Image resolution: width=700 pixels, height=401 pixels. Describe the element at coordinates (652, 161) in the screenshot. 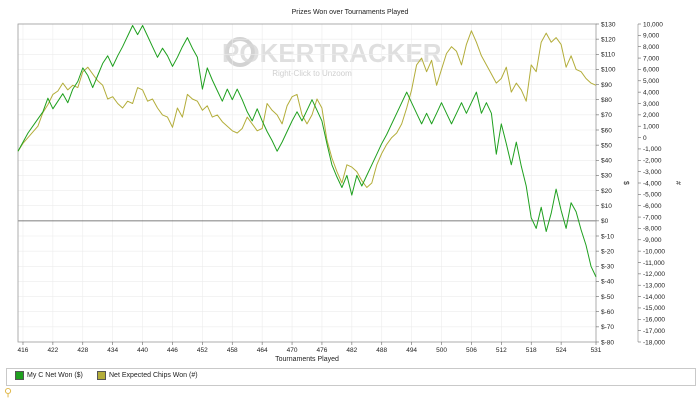

I see `y-right-tick-label: -2,000` at that location.